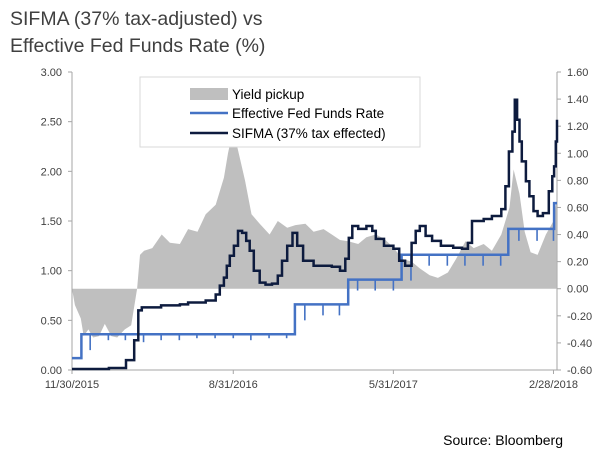 Image resolution: width=615 pixels, height=472 pixels. Describe the element at coordinates (553, 385) in the screenshot. I see `x-axis-tick-label: 2/28/2018` at that location.